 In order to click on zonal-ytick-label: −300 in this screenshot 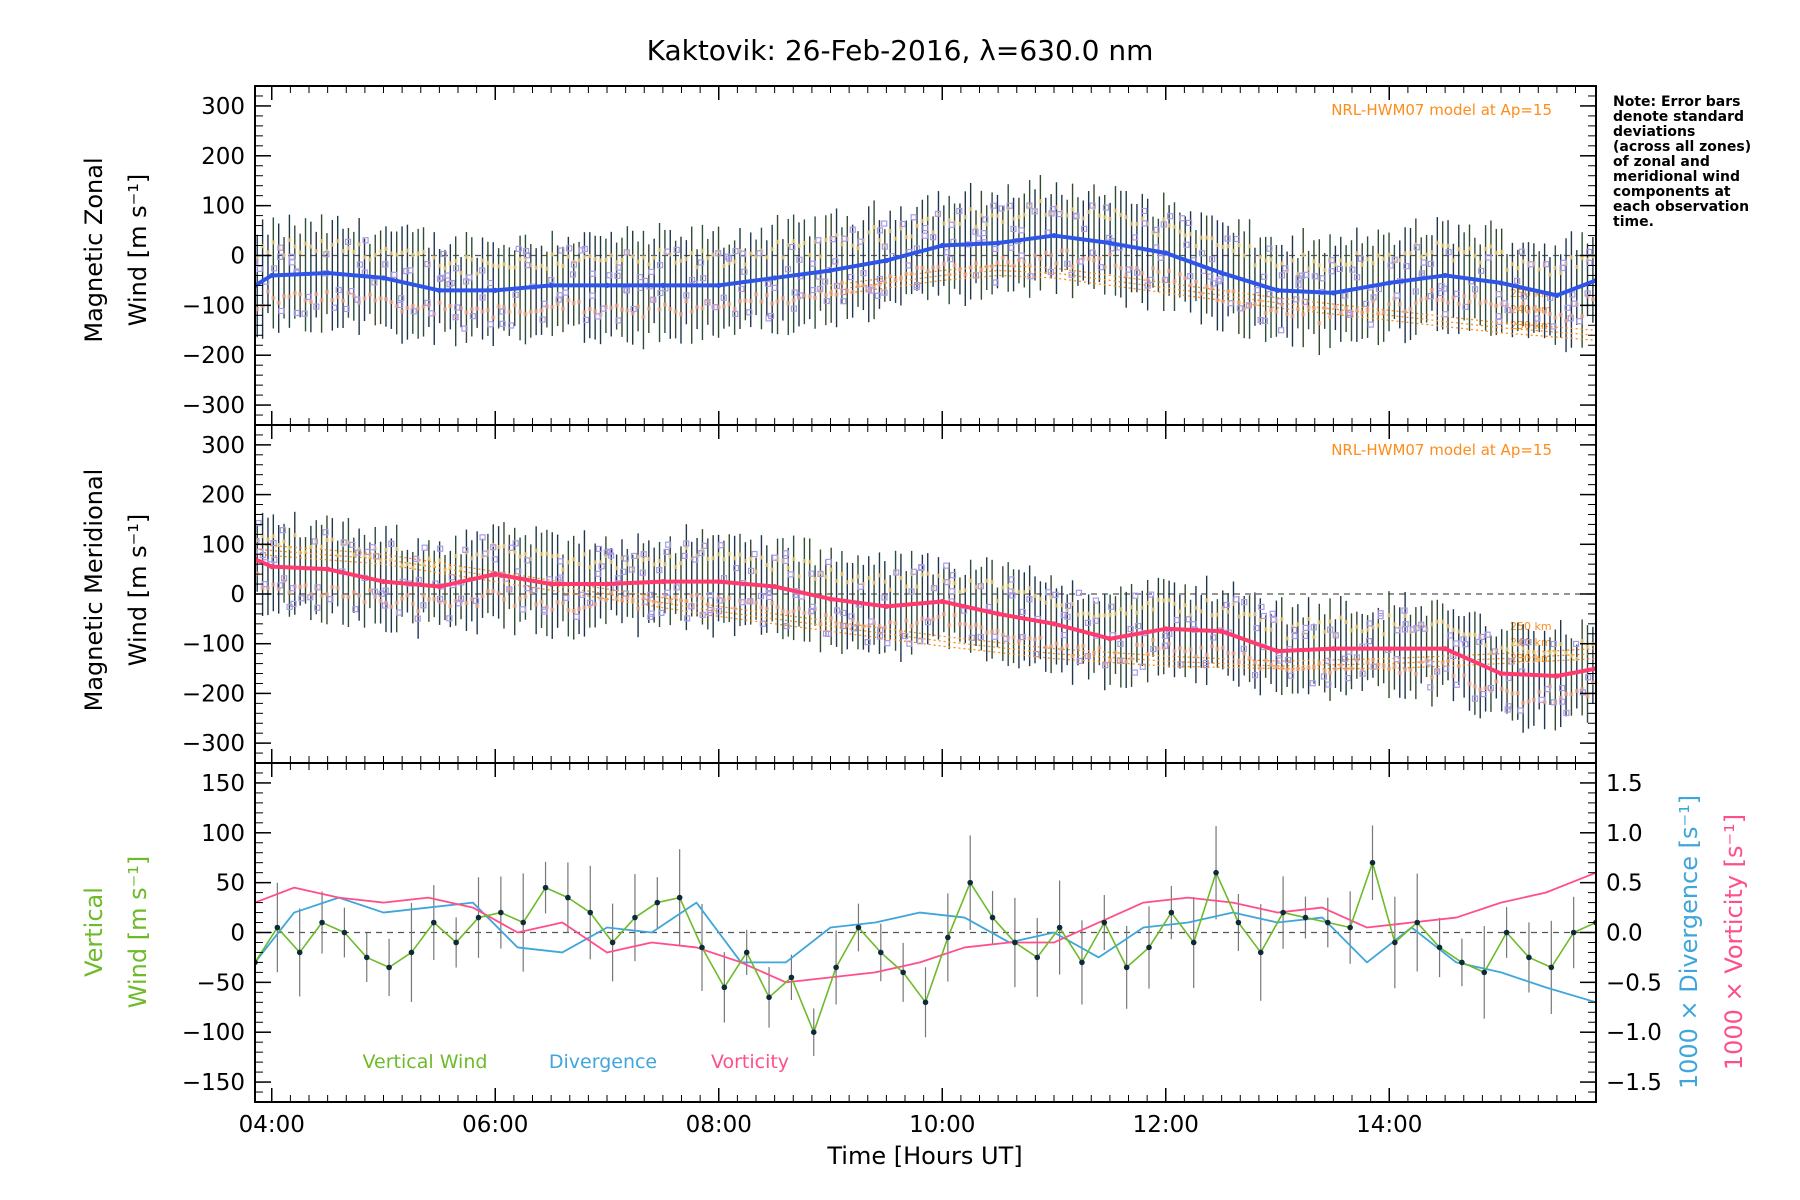, I will do `click(213, 406)`.